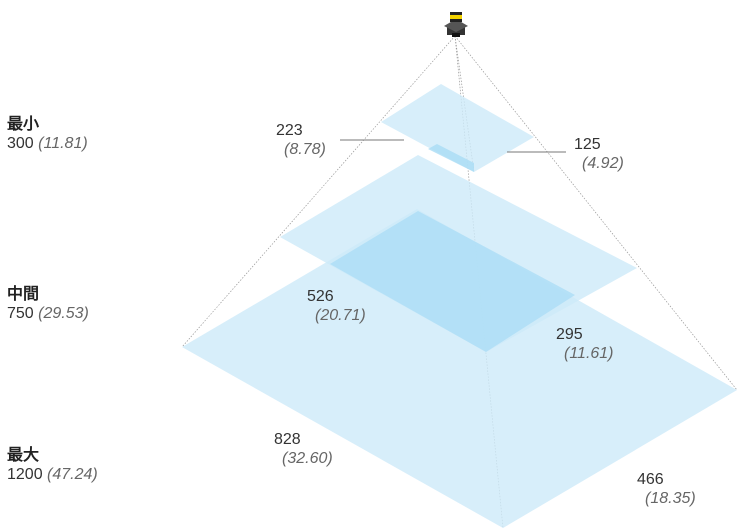  What do you see at coordinates (23, 455) in the screenshot?
I see `level-title-max: 最大` at bounding box center [23, 455].